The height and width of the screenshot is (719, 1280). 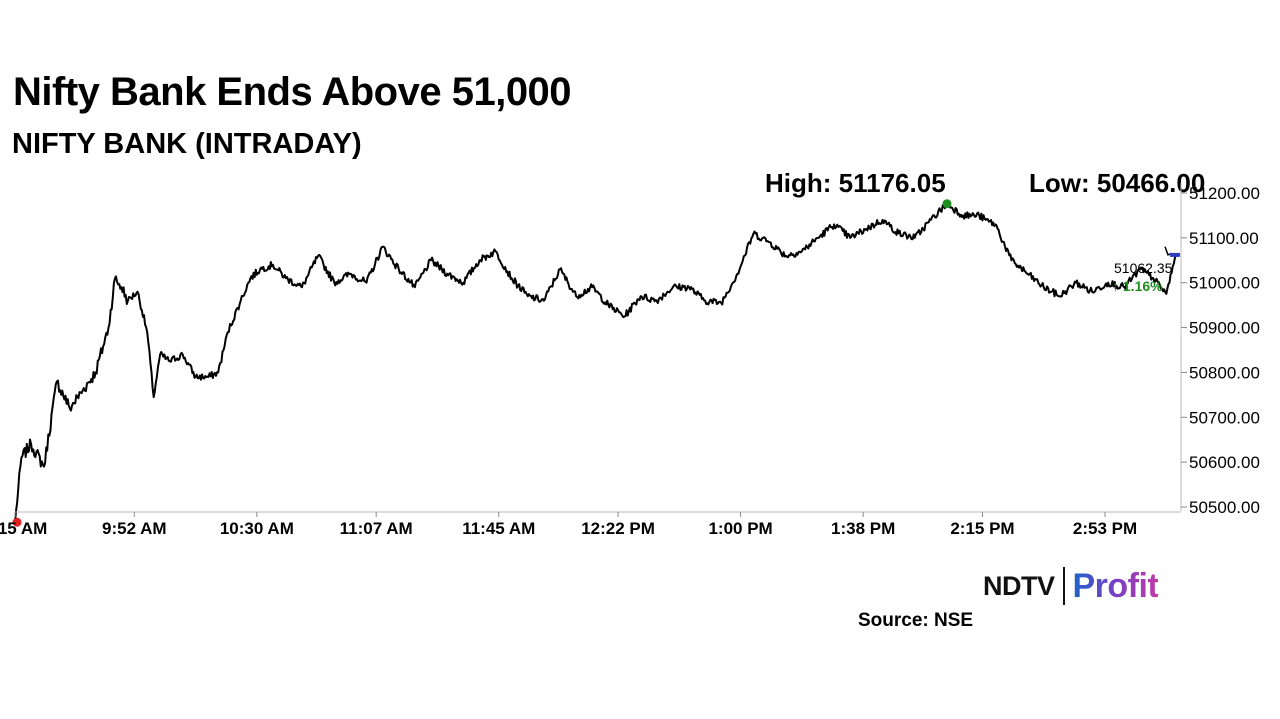 What do you see at coordinates (498, 528) in the screenshot?
I see `x-tick-label: 11:45 AM` at bounding box center [498, 528].